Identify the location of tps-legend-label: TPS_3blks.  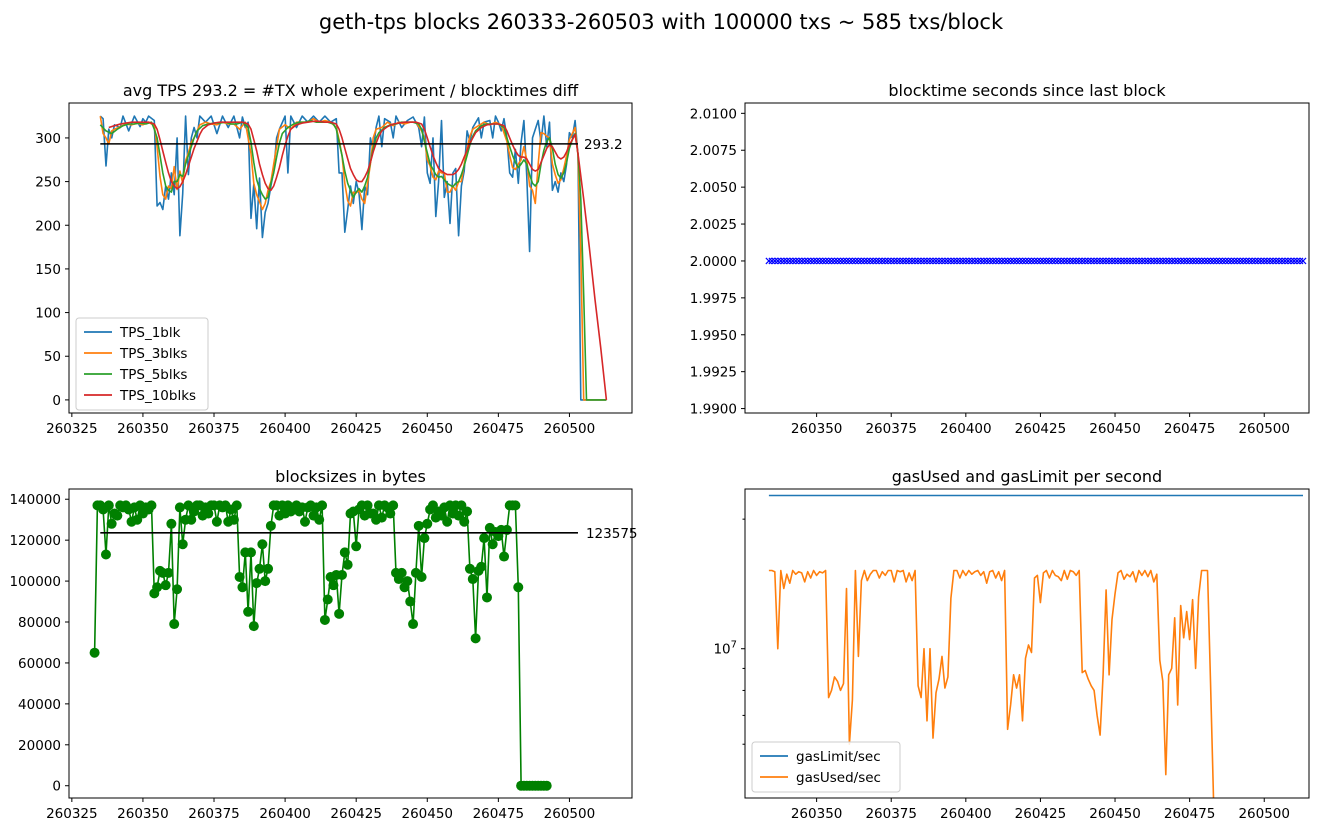
(153, 354).